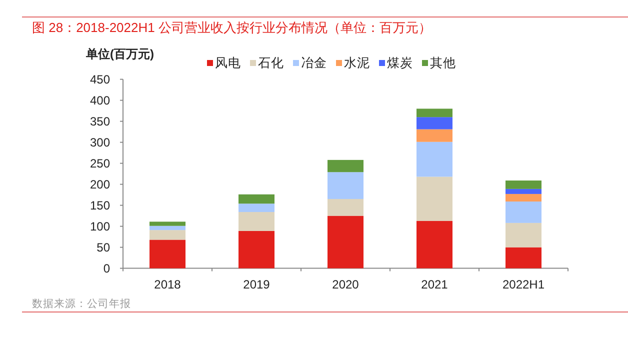  Describe the element at coordinates (119, 54) in the screenshot. I see `y-axis-title: 单位(百万元)` at that location.